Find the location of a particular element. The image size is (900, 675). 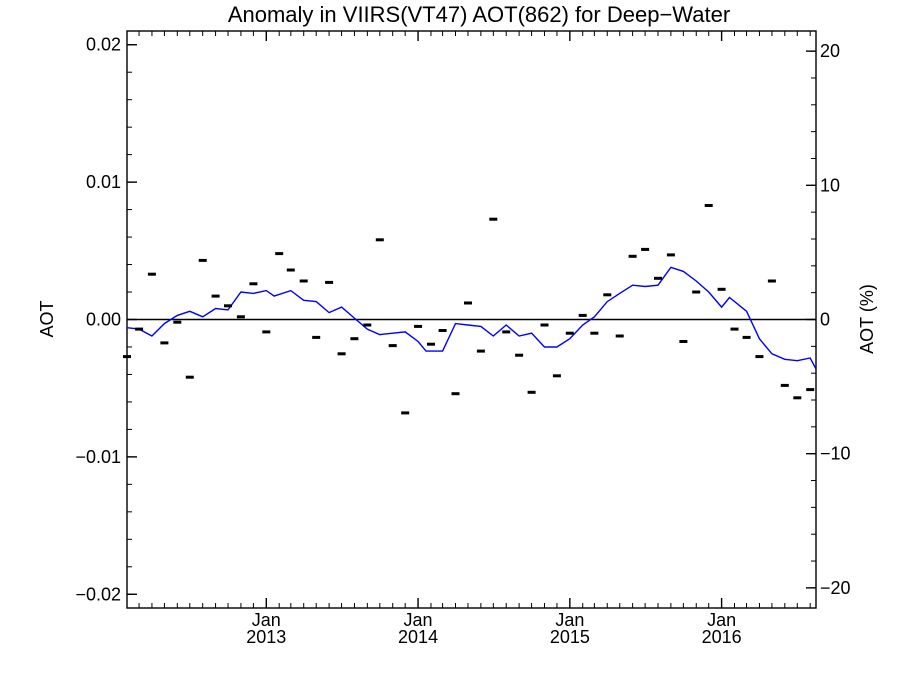

left-y-axis-title: AOT is located at coordinates (47, 318).